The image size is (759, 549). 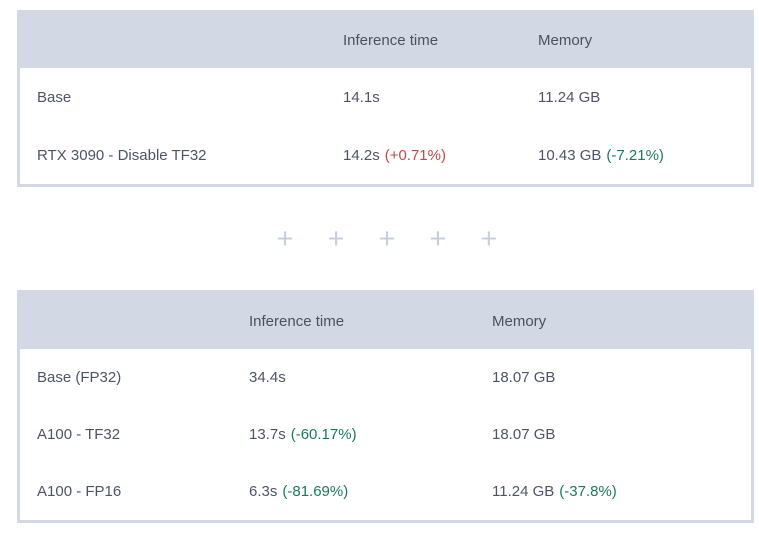 I want to click on row-label: A100 - FP16, so click(x=79, y=491).